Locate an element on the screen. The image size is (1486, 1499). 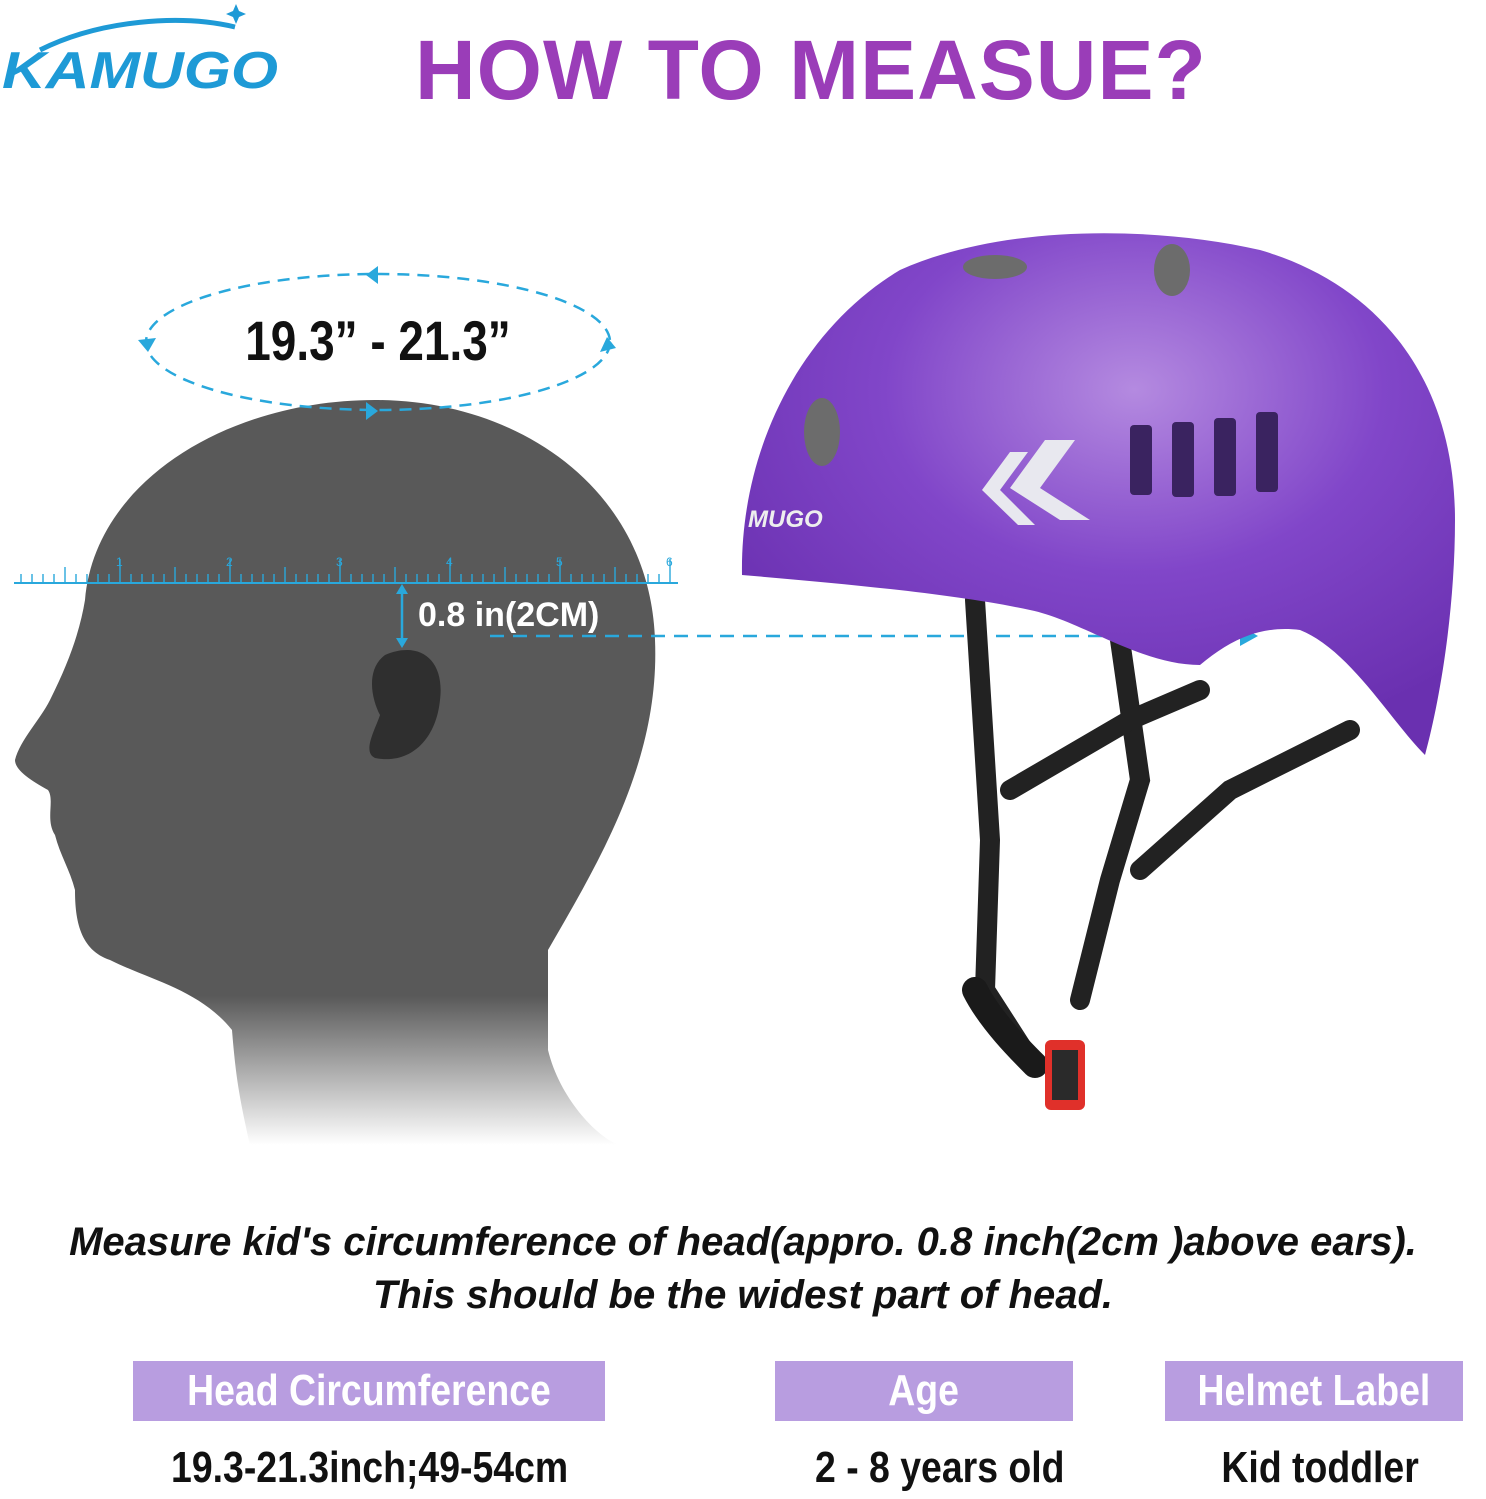
header-label: Helmet Label is located at coordinates (1314, 1390).